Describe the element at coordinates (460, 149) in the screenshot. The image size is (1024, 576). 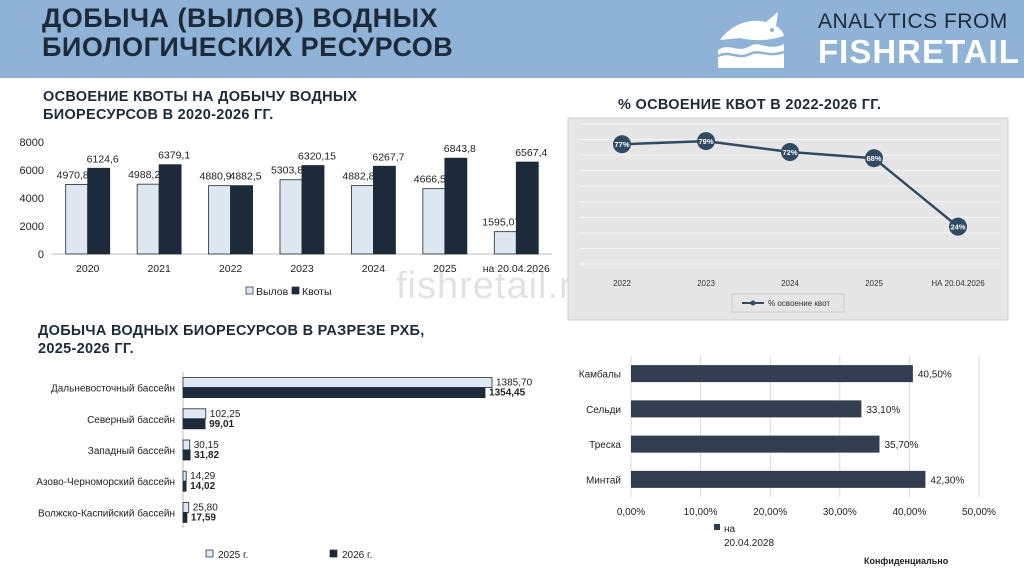
I see `data-label: 6843,8` at that location.